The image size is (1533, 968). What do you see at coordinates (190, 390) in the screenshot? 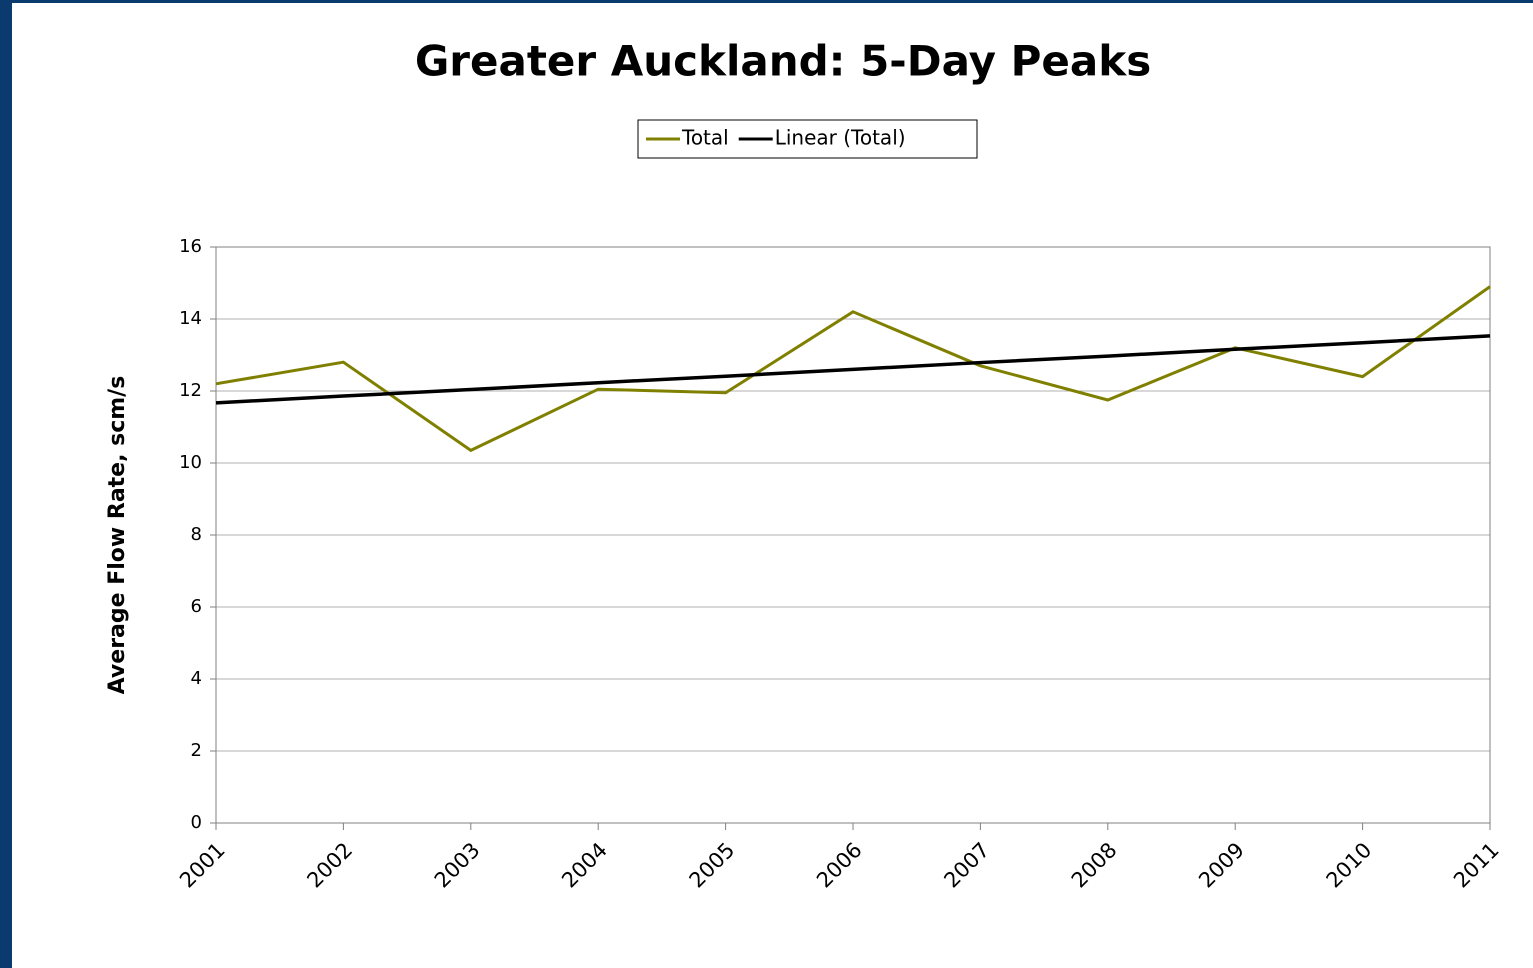
I see `y-tick-label: 12` at bounding box center [190, 390].